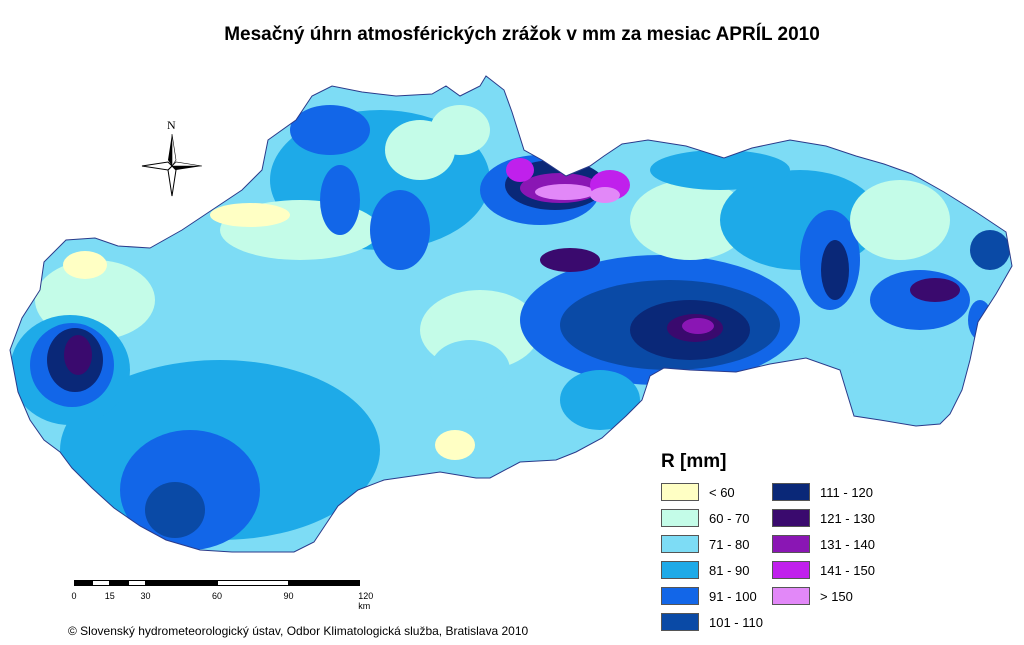  What do you see at coordinates (217, 596) in the screenshot?
I see `scale-tick-label: 60` at bounding box center [217, 596].